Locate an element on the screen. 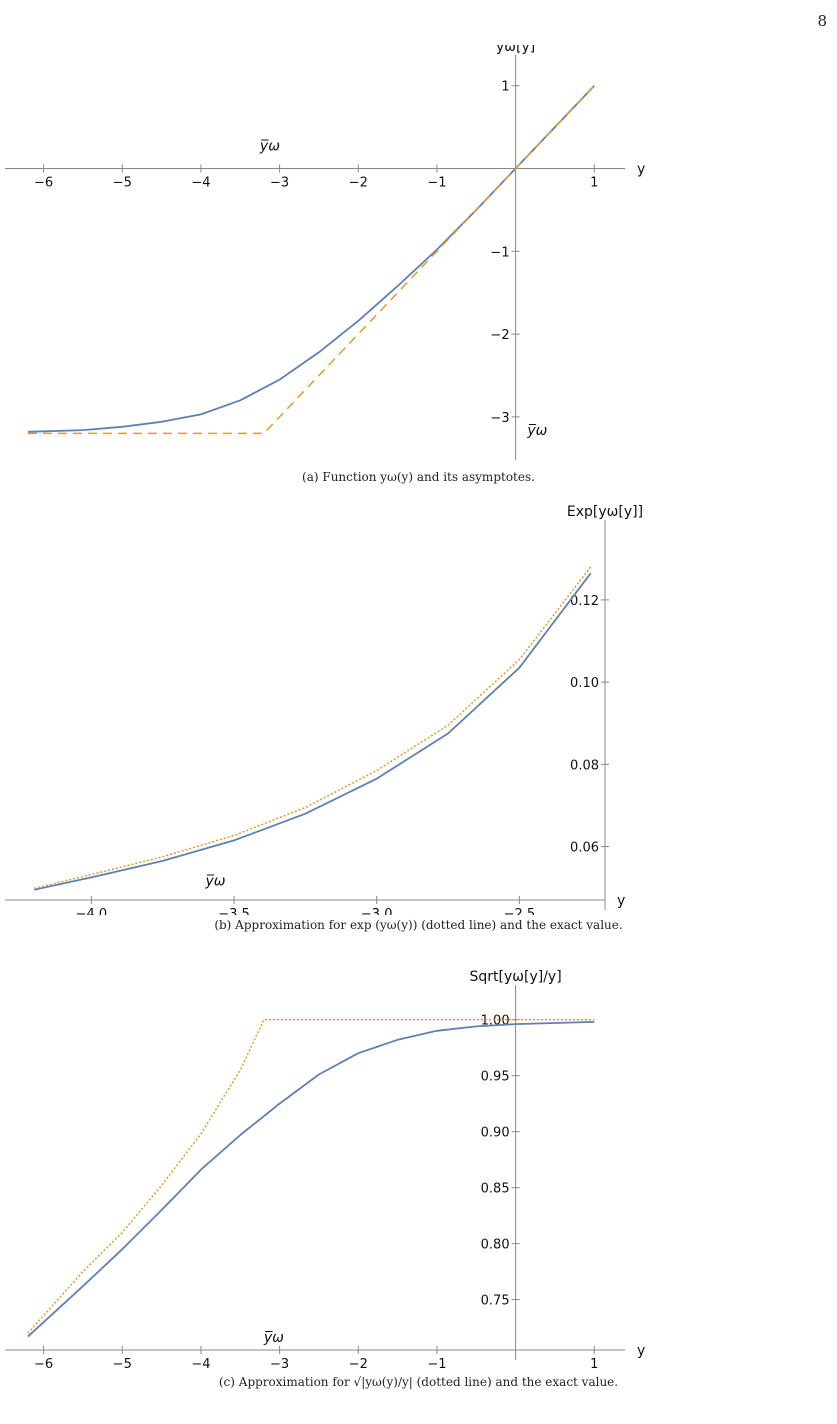 This screenshot has height=1424, width=837. y-tick-label: 0.75 is located at coordinates (495, 1301).